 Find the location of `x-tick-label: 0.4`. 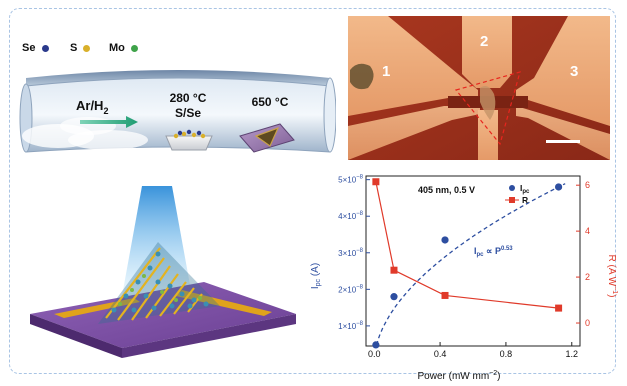

x-tick-label: 0.4 is located at coordinates (440, 354).